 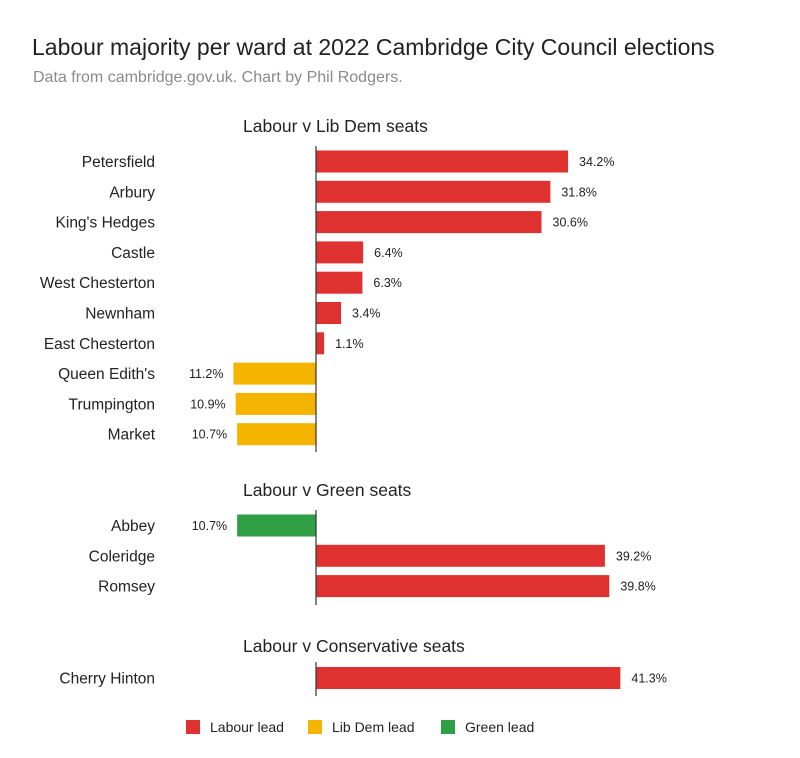 What do you see at coordinates (133, 526) in the screenshot?
I see `ward-label: Abbey` at bounding box center [133, 526].